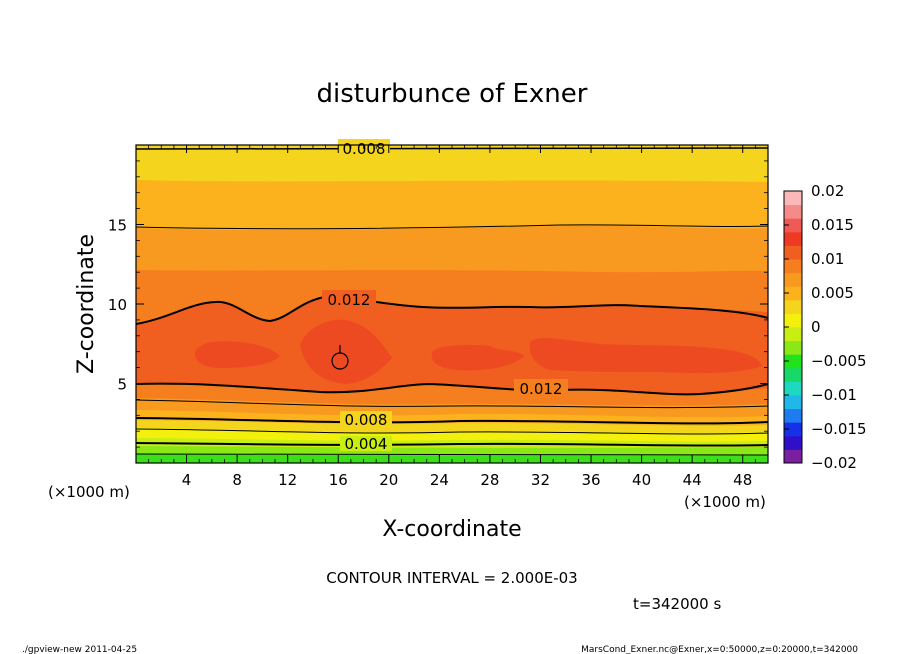 This screenshot has height=654, width=904. Describe the element at coordinates (827, 191) in the screenshot. I see `colorbar-tick-label: 0.02` at that location.